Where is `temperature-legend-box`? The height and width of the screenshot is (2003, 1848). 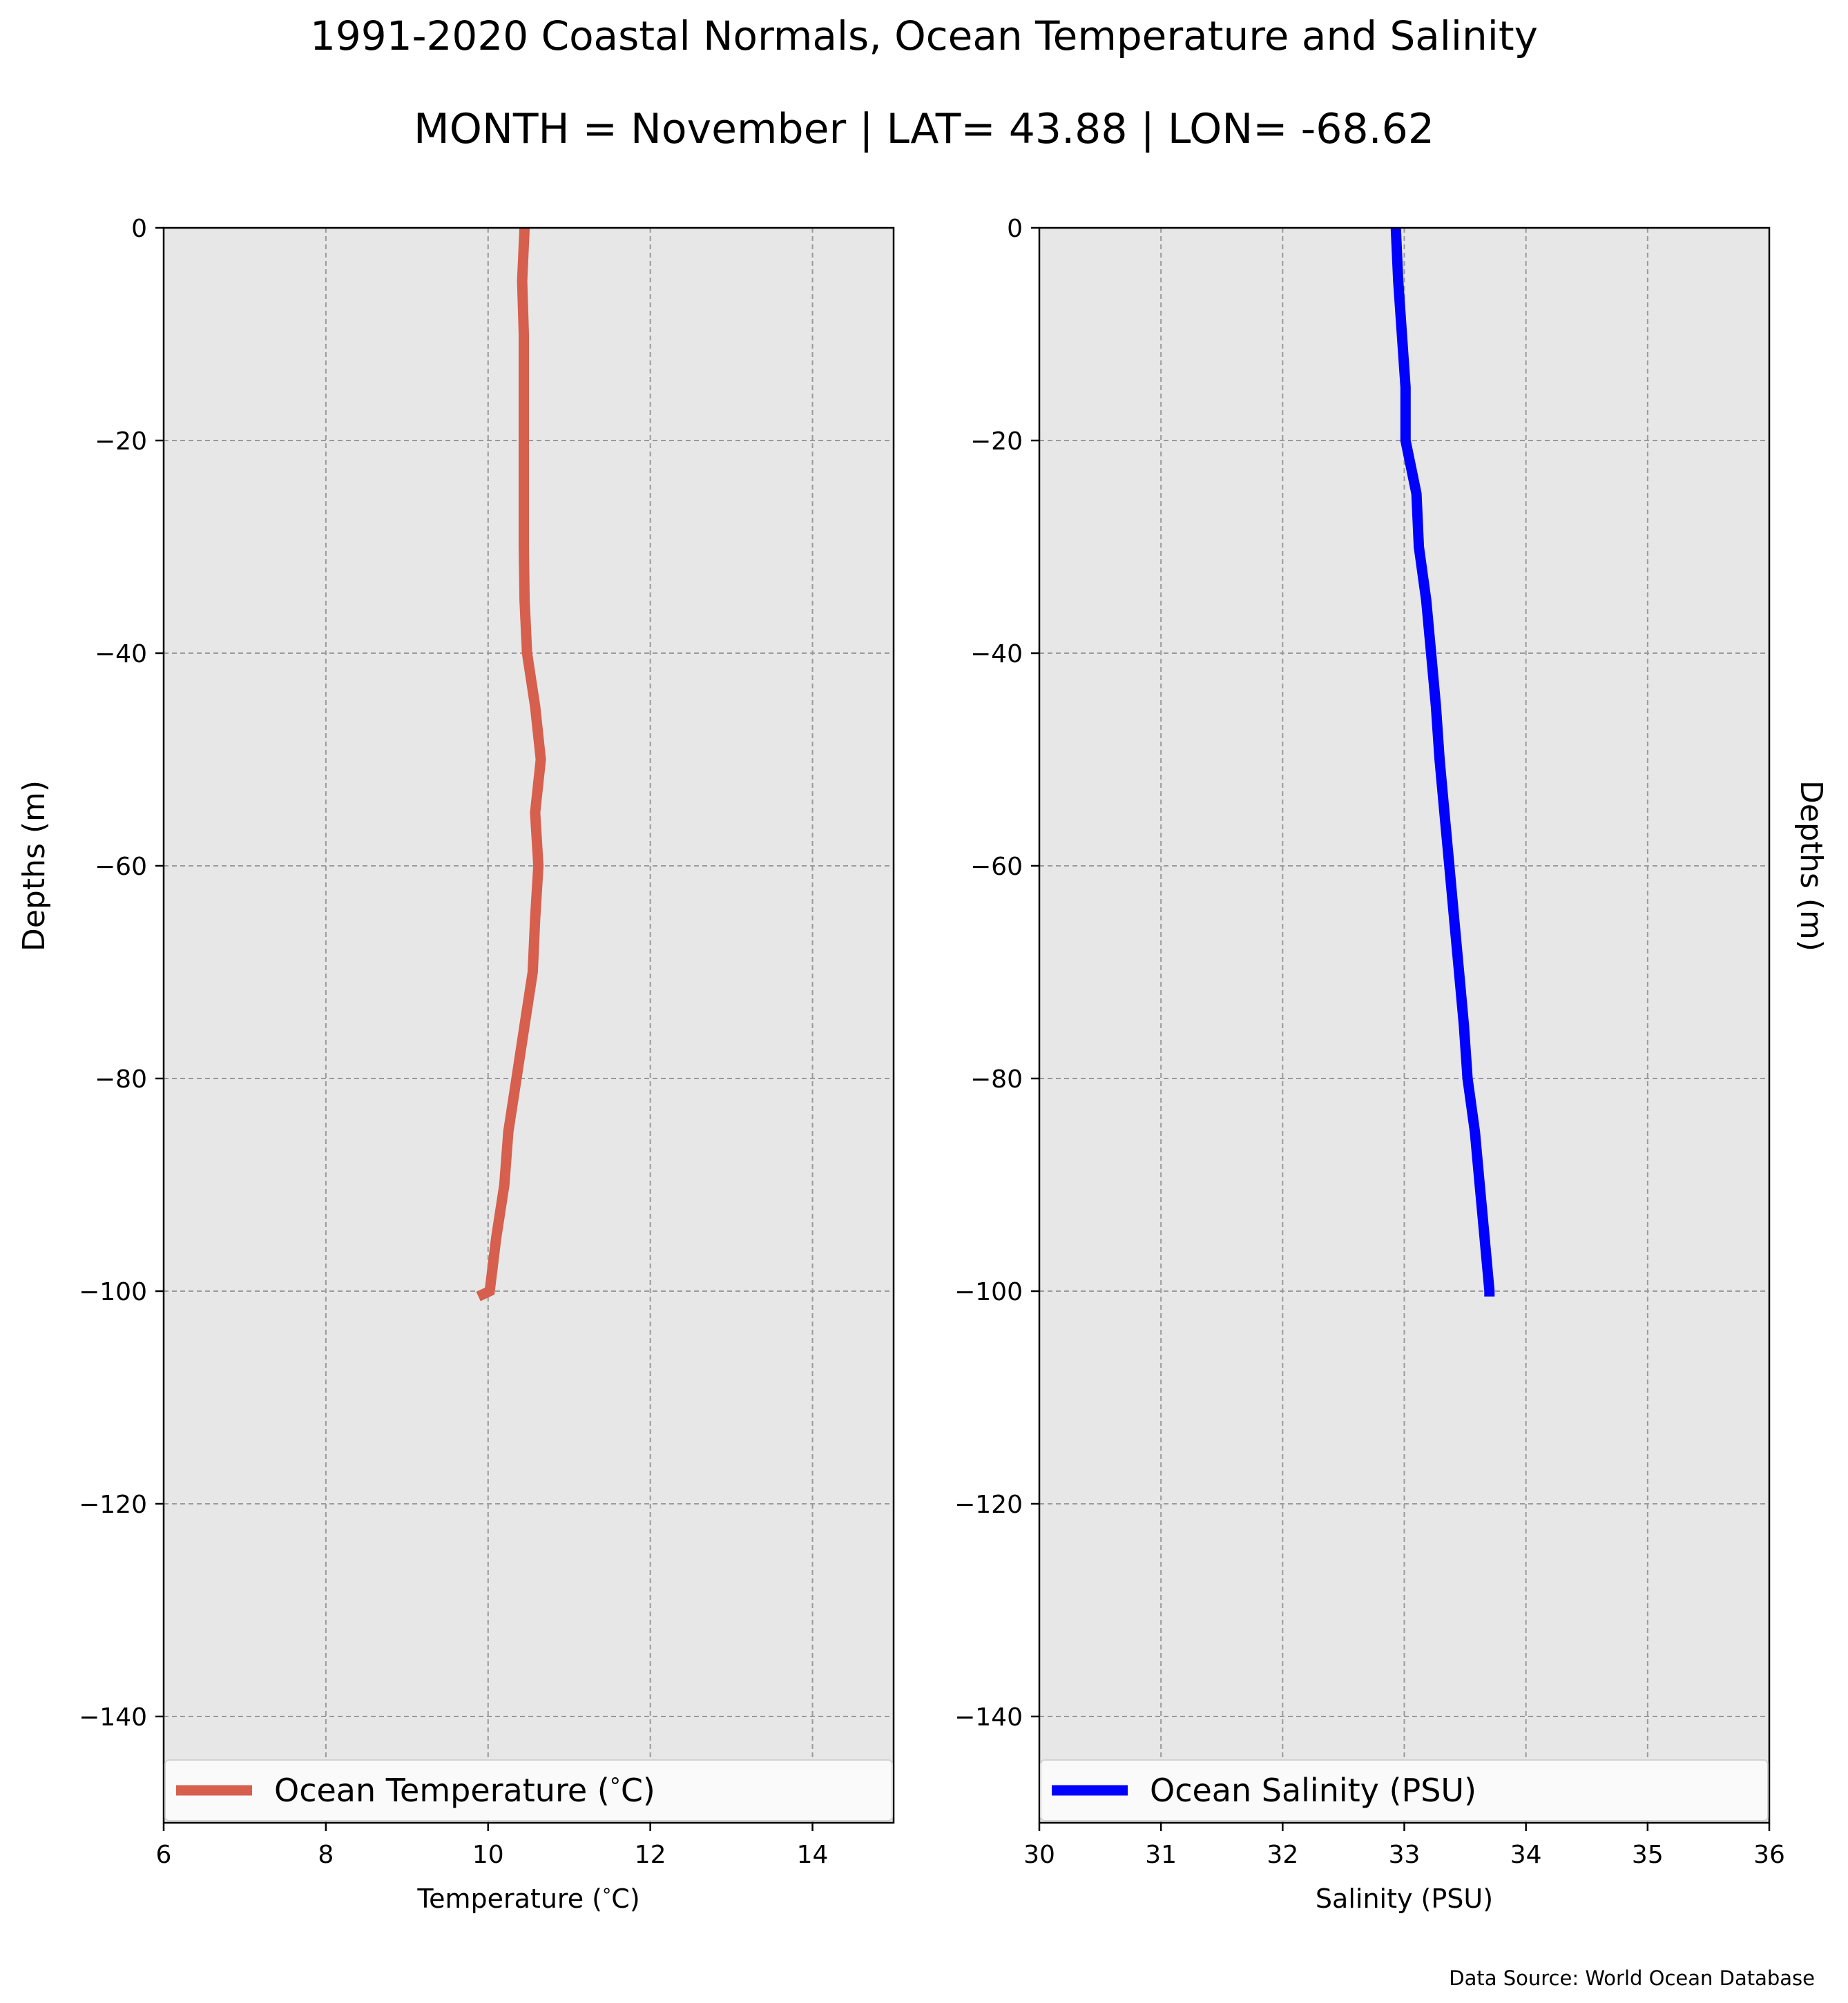
temperature-legend-box is located at coordinates (528, 1790).